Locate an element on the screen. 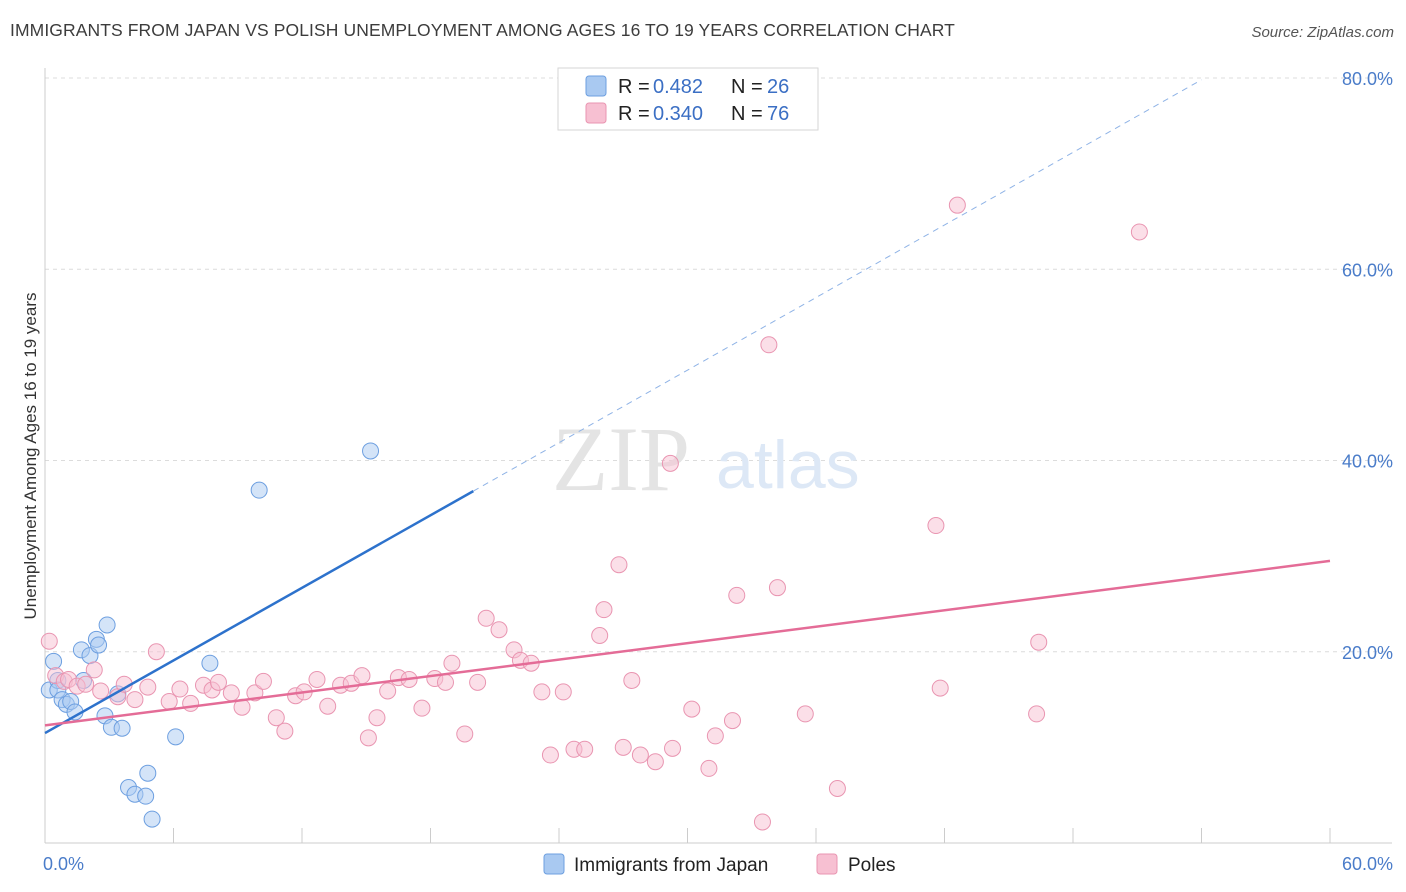 The image size is (1406, 892). series-legend: Immigrants from Japan Poles is located at coordinates (719, 864).